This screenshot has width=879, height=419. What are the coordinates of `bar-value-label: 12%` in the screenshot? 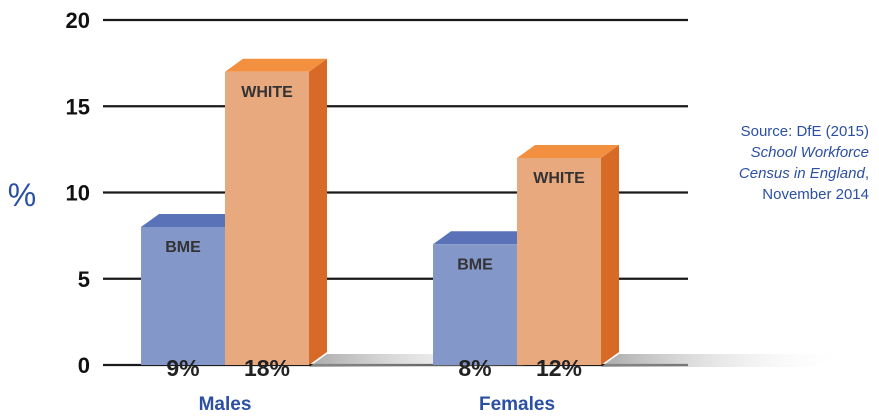 It's located at (559, 368).